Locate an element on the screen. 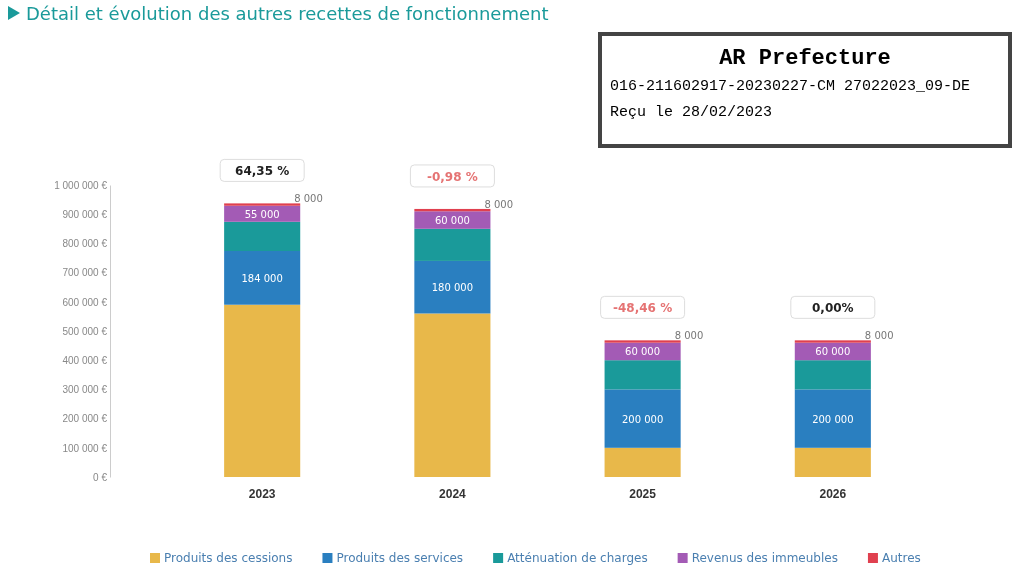 The image size is (1025, 587). text: 016-211602917-20230227-CM 27022023_09-DE is located at coordinates (790, 86).